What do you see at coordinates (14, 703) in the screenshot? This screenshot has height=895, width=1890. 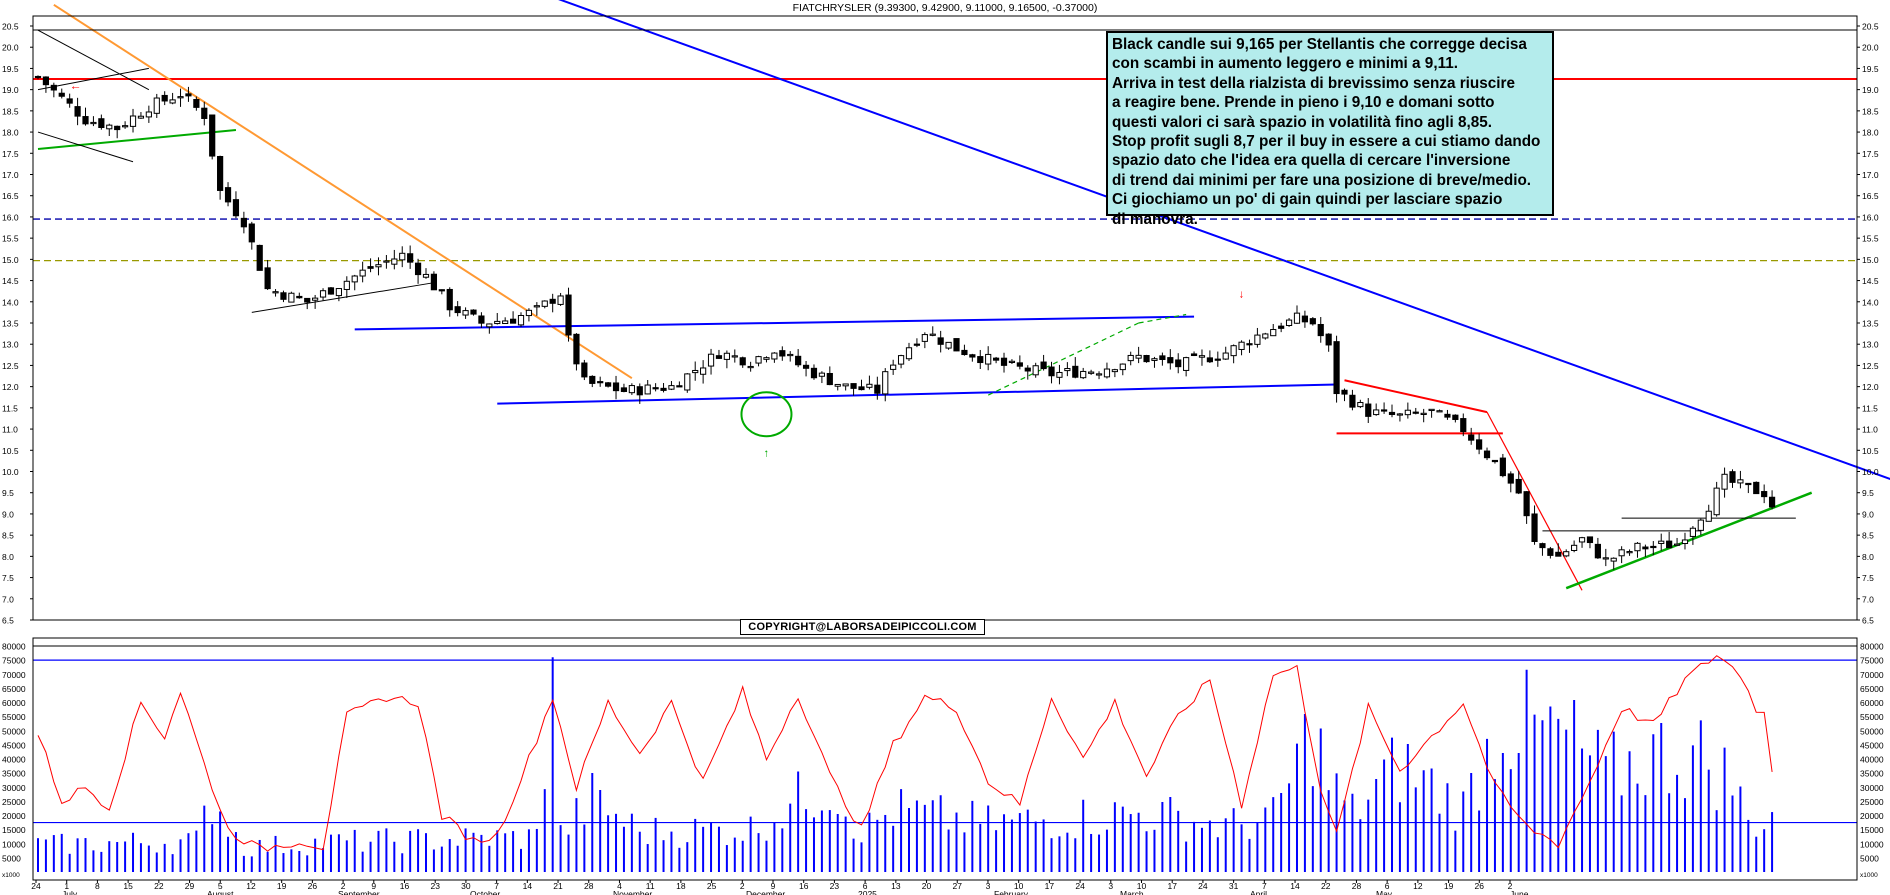 I see `vol-tick-label-left: 60000` at bounding box center [14, 703].